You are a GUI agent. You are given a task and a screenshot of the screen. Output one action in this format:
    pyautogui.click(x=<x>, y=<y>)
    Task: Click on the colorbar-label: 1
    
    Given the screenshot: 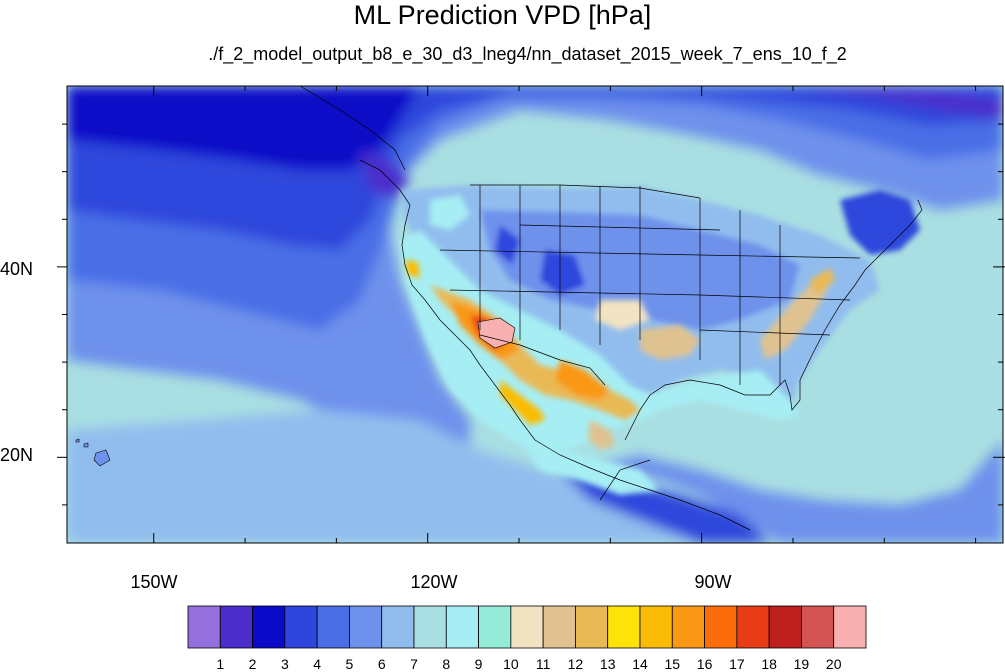 What is the action you would take?
    pyautogui.click(x=220, y=664)
    